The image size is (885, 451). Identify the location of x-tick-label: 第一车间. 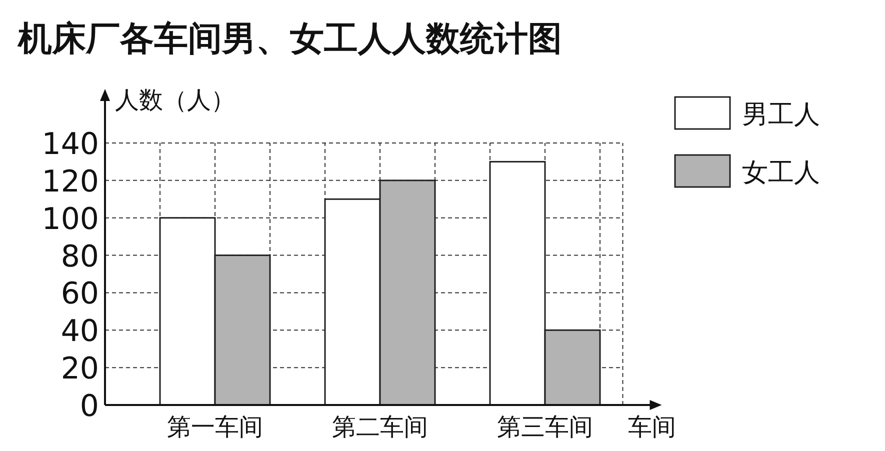
(215, 427).